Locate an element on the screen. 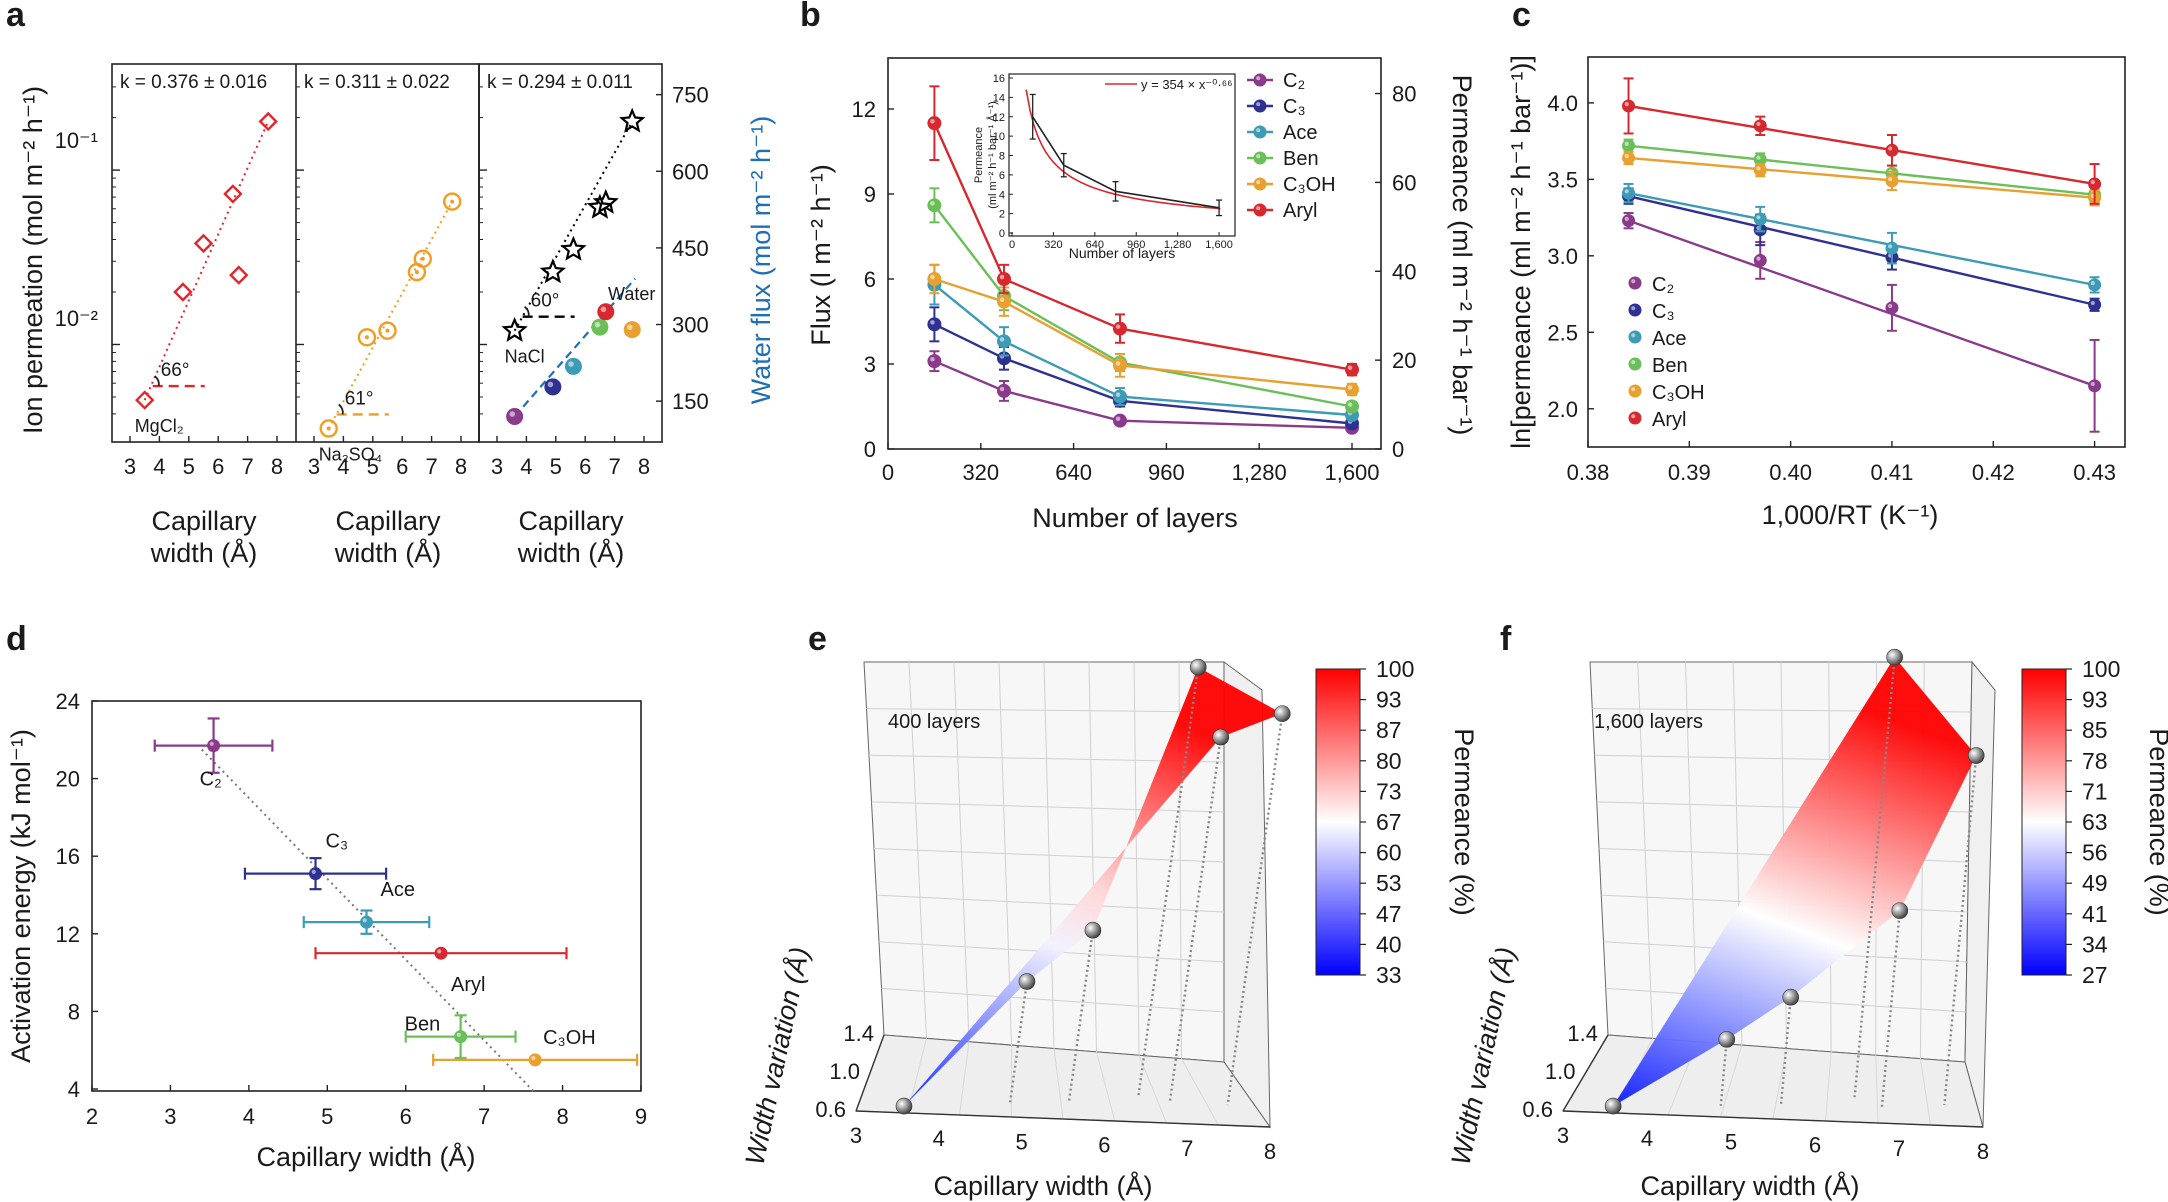  b-legend-marker-5-shine is located at coordinates (1258, 208).